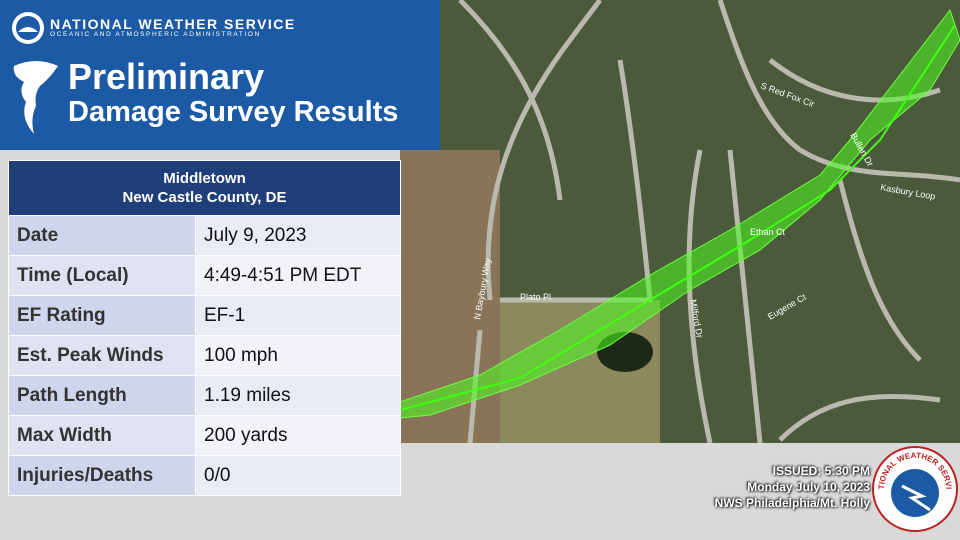 Image resolution: width=960 pixels, height=540 pixels. What do you see at coordinates (535, 297) in the screenshot?
I see `street-label: Plato Pl` at bounding box center [535, 297].